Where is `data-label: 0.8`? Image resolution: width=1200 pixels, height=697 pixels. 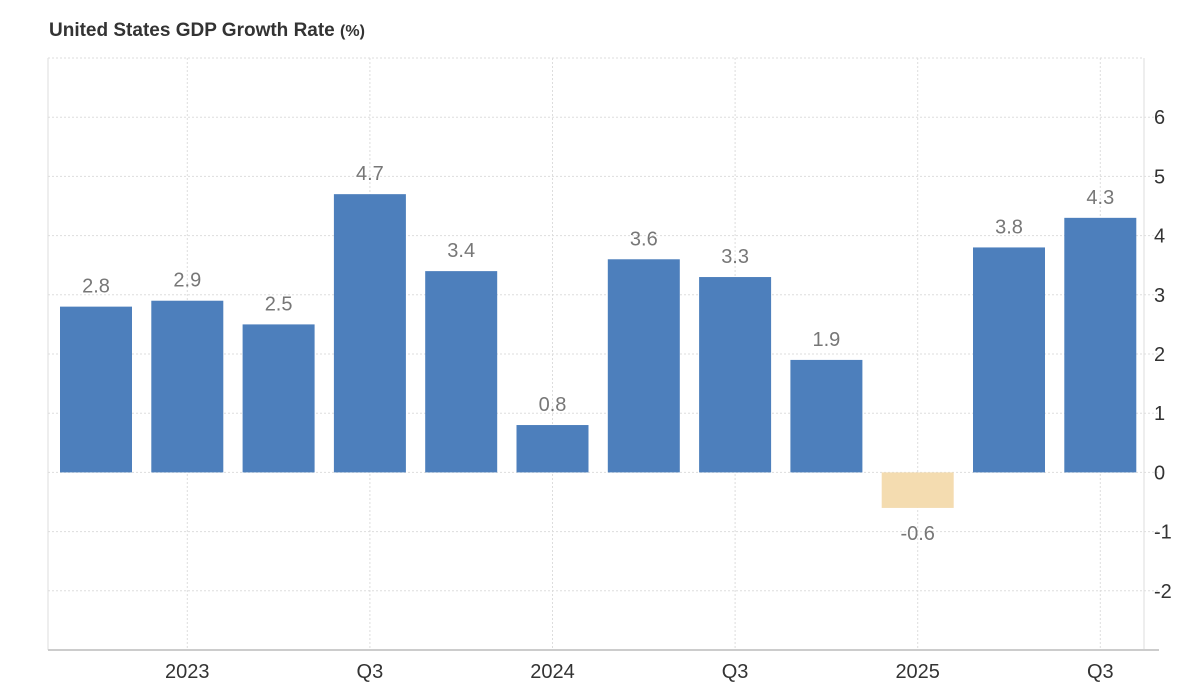 data-label: 0.8 is located at coordinates (553, 405).